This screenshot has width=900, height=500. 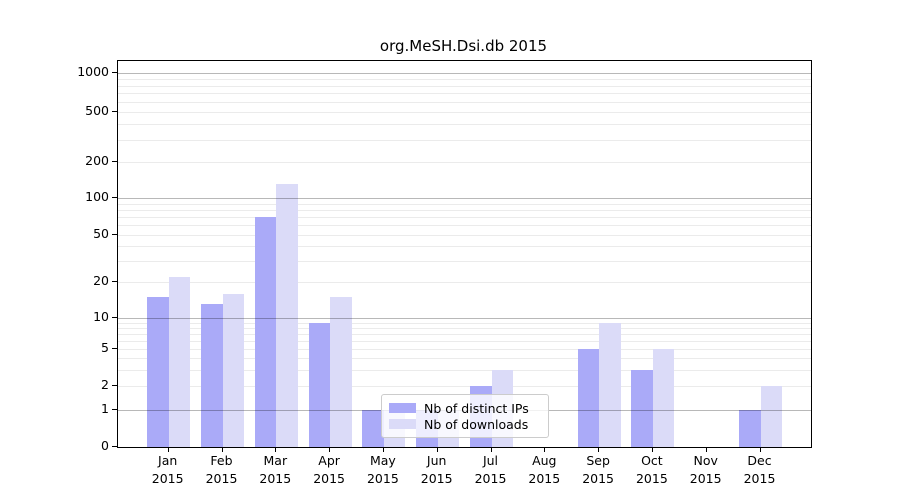 What do you see at coordinates (463, 46) in the screenshot?
I see `chart-title: org.MeSH.Dsi.db 2015` at bounding box center [463, 46].